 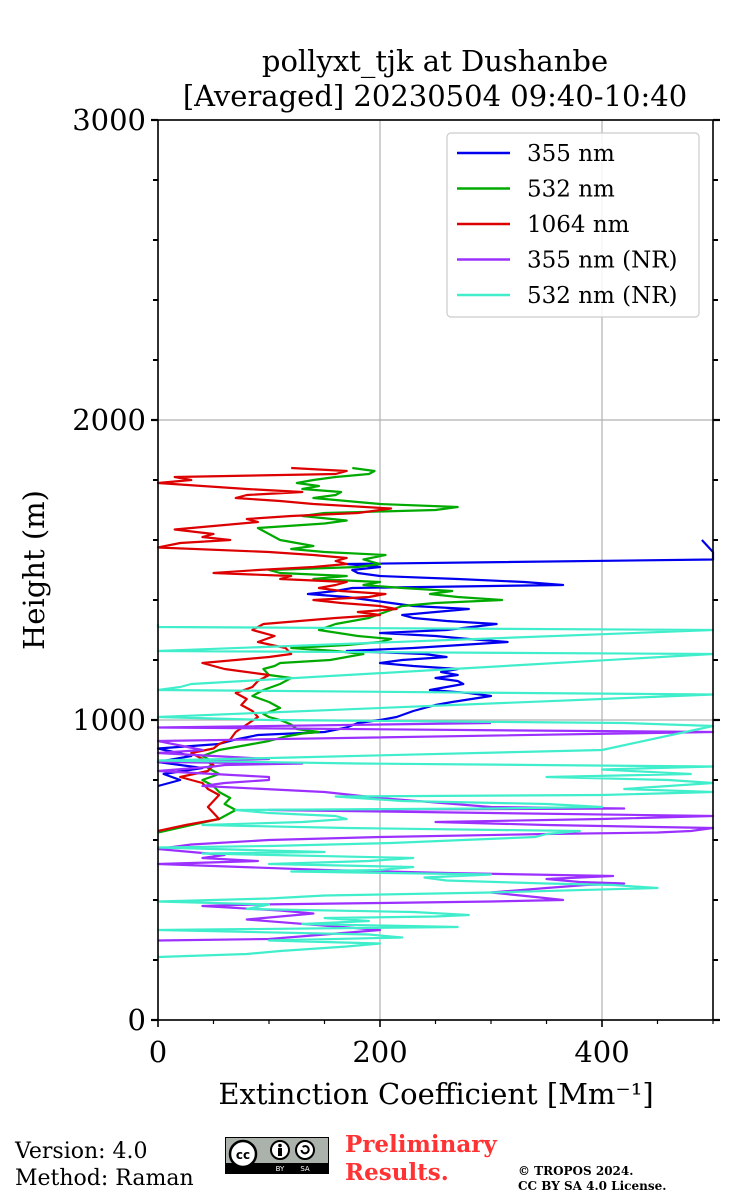 What do you see at coordinates (109, 420) in the screenshot?
I see `y-tick-label: 2000` at bounding box center [109, 420].